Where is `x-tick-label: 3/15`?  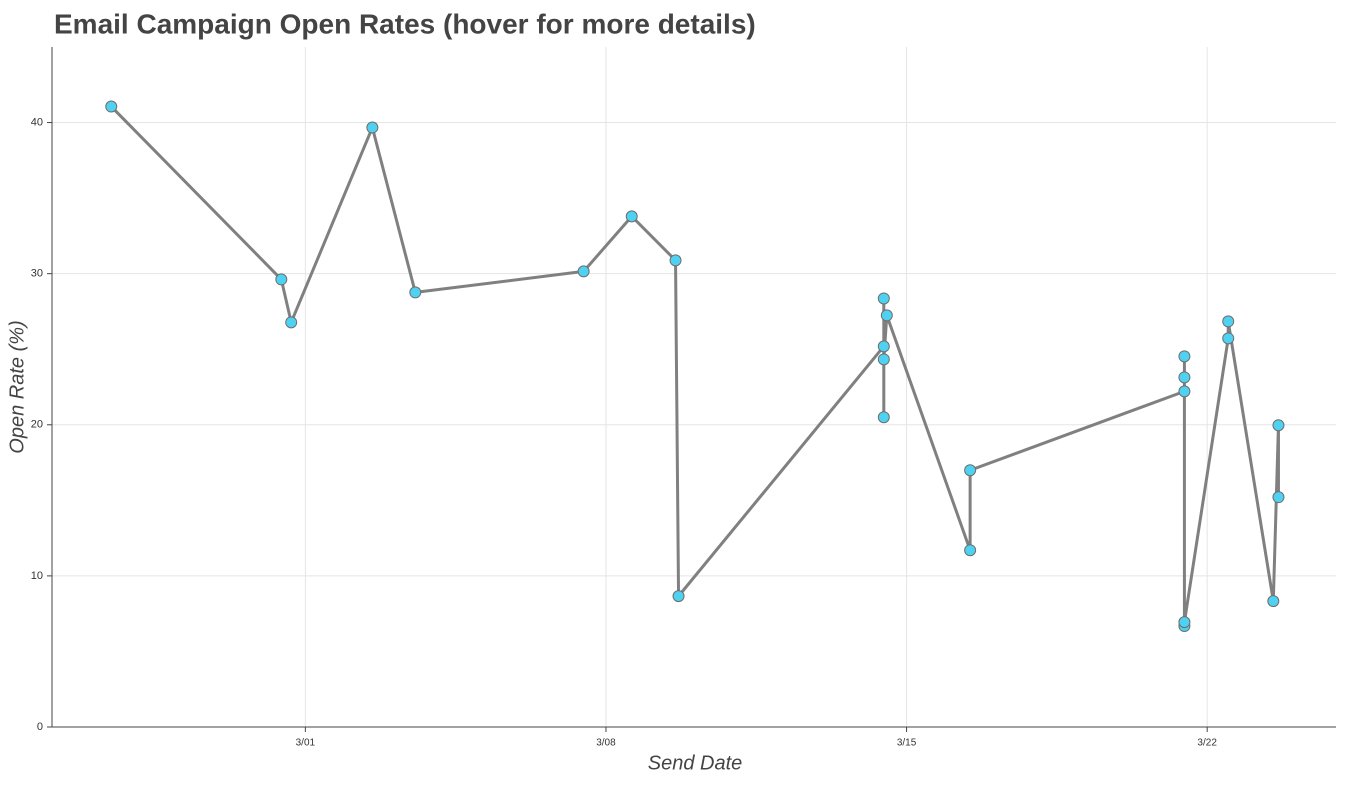
x-tick-label: 3/15 is located at coordinates (907, 743).